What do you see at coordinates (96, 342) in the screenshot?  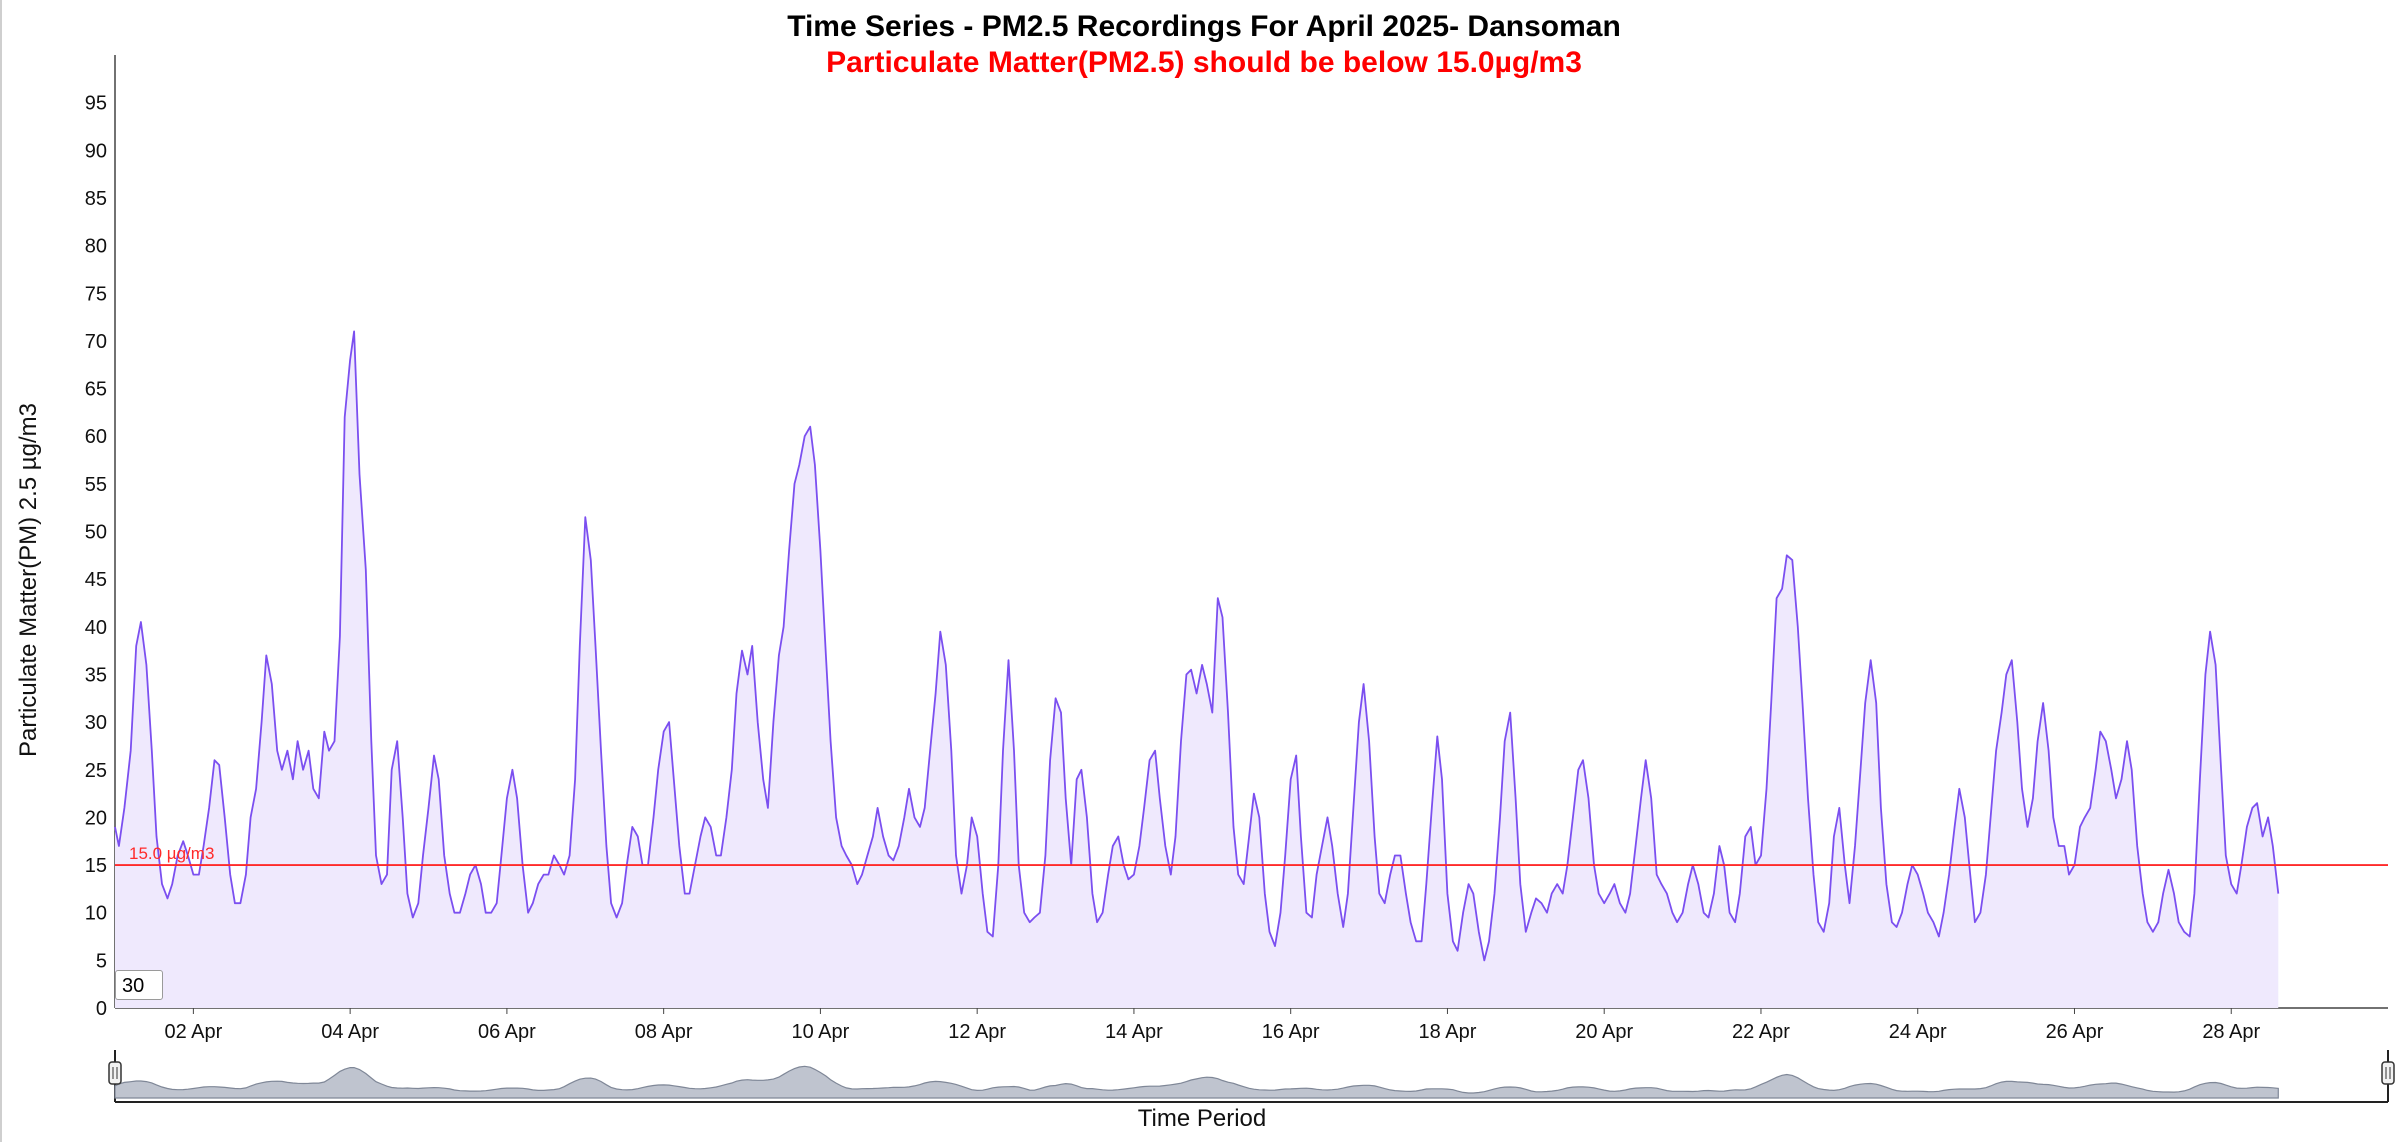 I see `y-tick-label: 70` at bounding box center [96, 342].